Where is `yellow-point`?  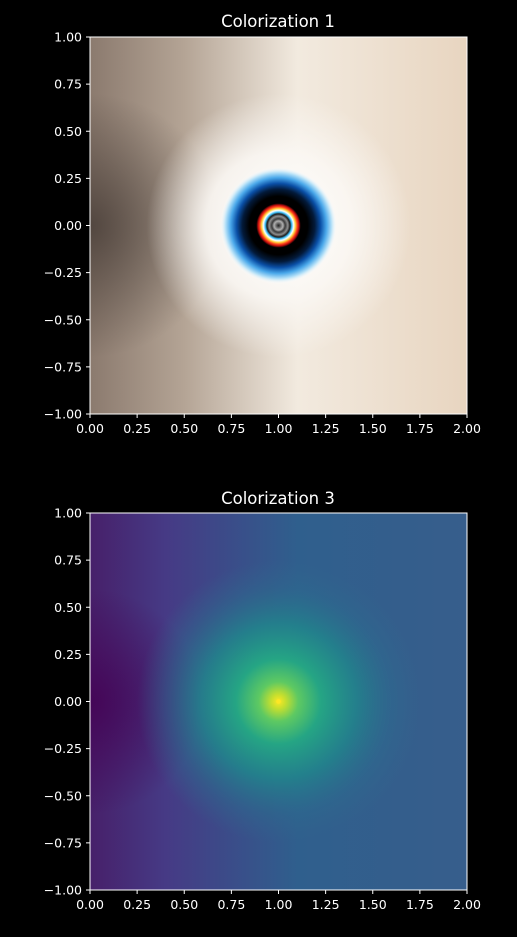 yellow-point is located at coordinates (278, 701).